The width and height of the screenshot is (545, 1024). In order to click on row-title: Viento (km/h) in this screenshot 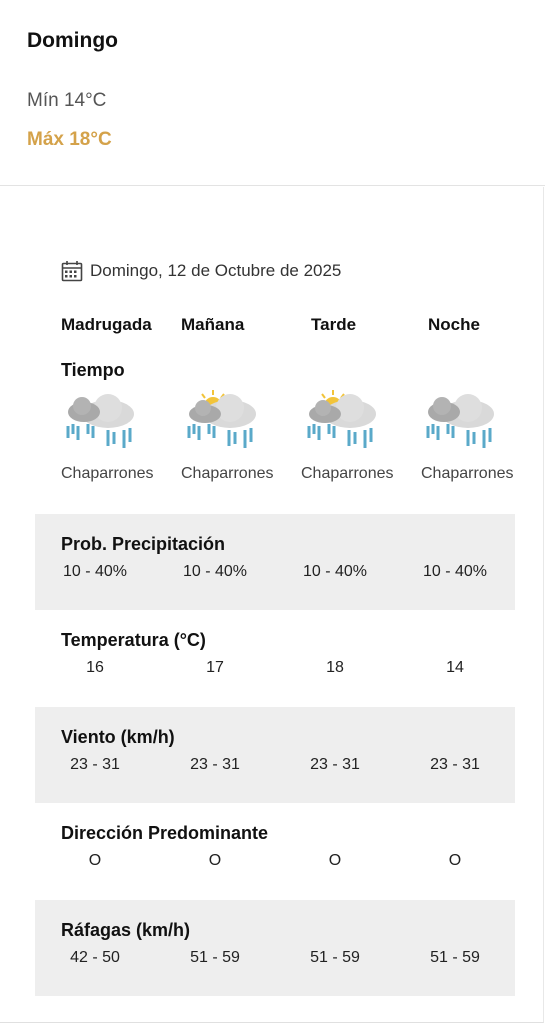, I will do `click(118, 737)`.